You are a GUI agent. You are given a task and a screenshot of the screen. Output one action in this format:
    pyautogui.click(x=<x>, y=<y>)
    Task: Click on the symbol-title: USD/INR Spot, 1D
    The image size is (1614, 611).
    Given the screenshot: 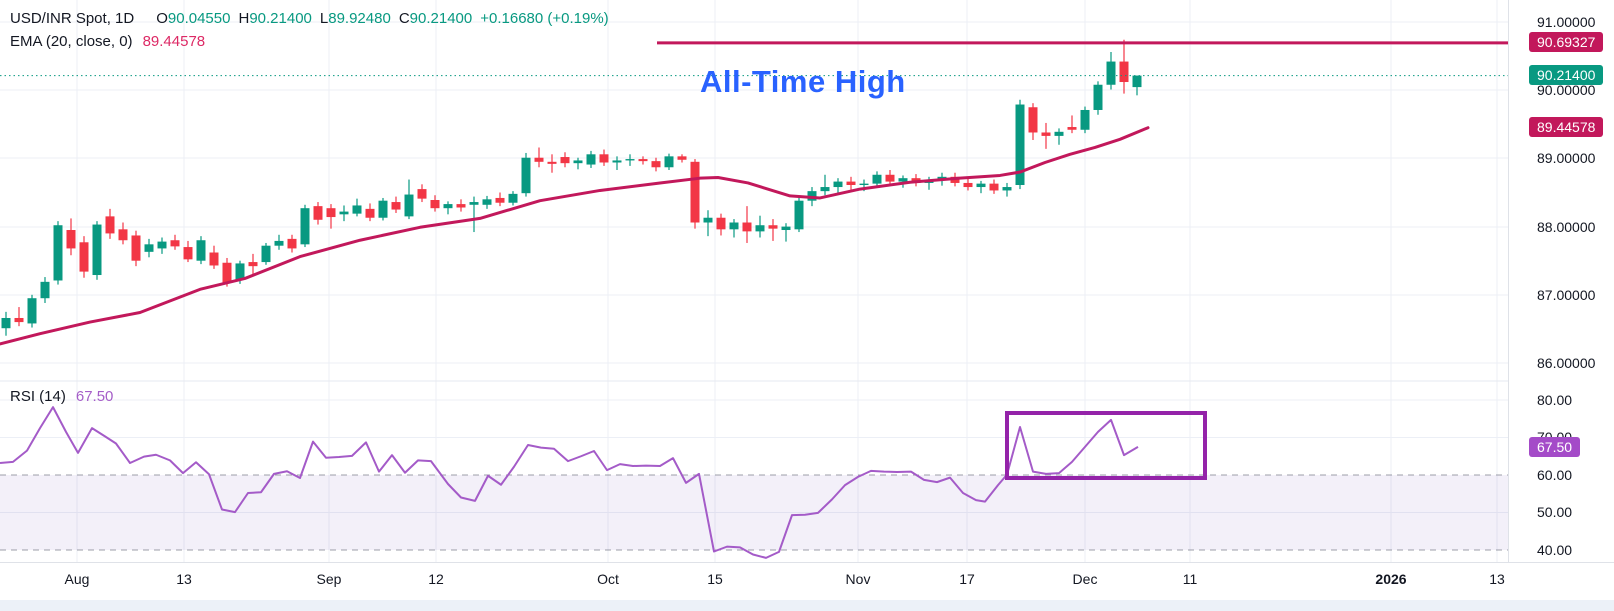 What is the action you would take?
    pyautogui.click(x=72, y=18)
    